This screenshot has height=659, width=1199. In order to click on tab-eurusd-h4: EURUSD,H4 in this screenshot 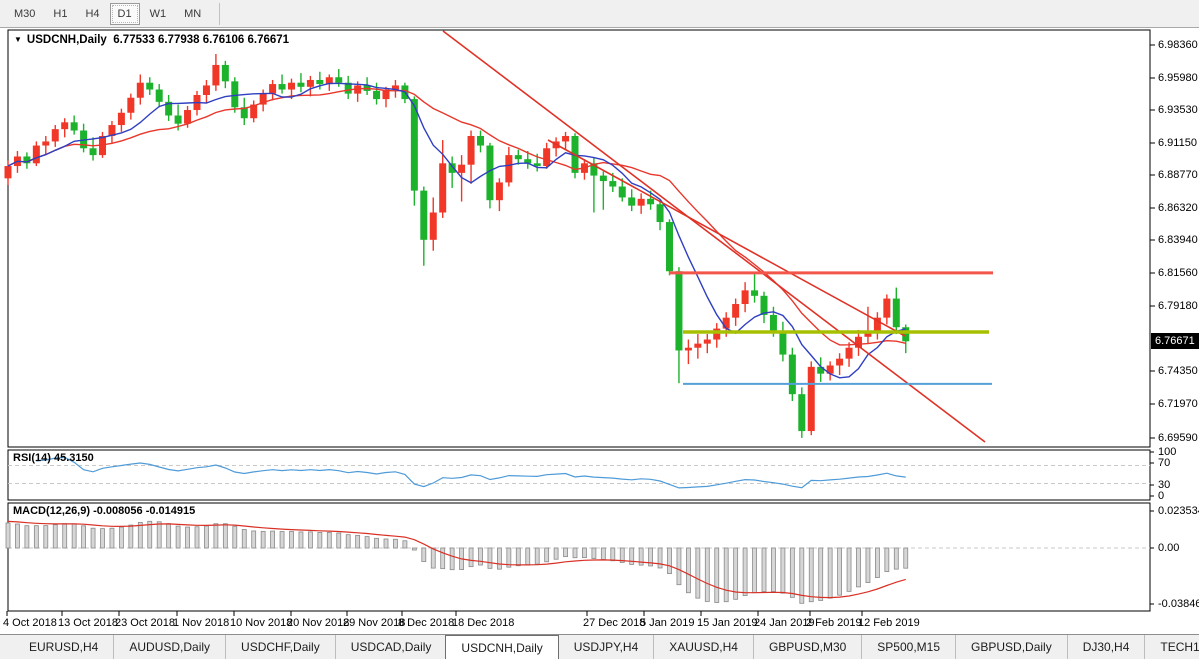, I will do `click(64, 647)`.